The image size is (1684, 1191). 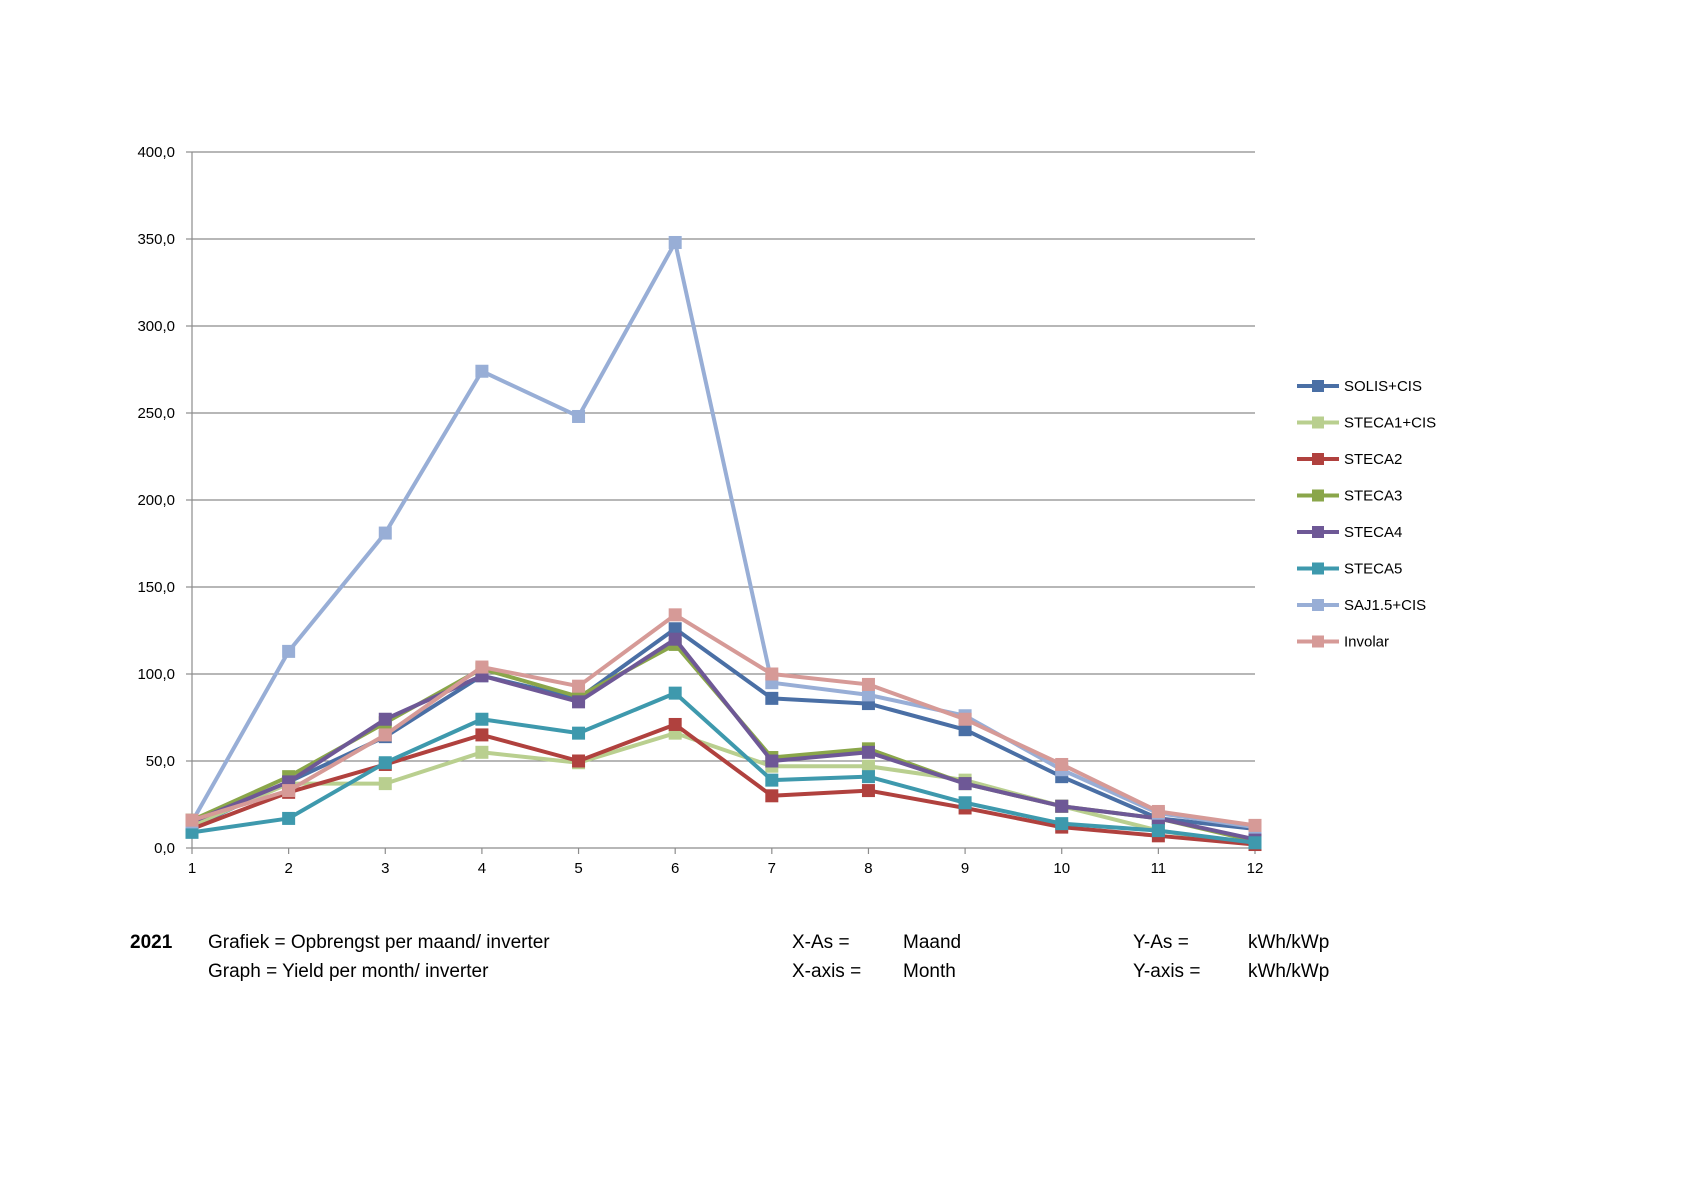 What do you see at coordinates (578, 868) in the screenshot?
I see `x-tick-label: 5` at bounding box center [578, 868].